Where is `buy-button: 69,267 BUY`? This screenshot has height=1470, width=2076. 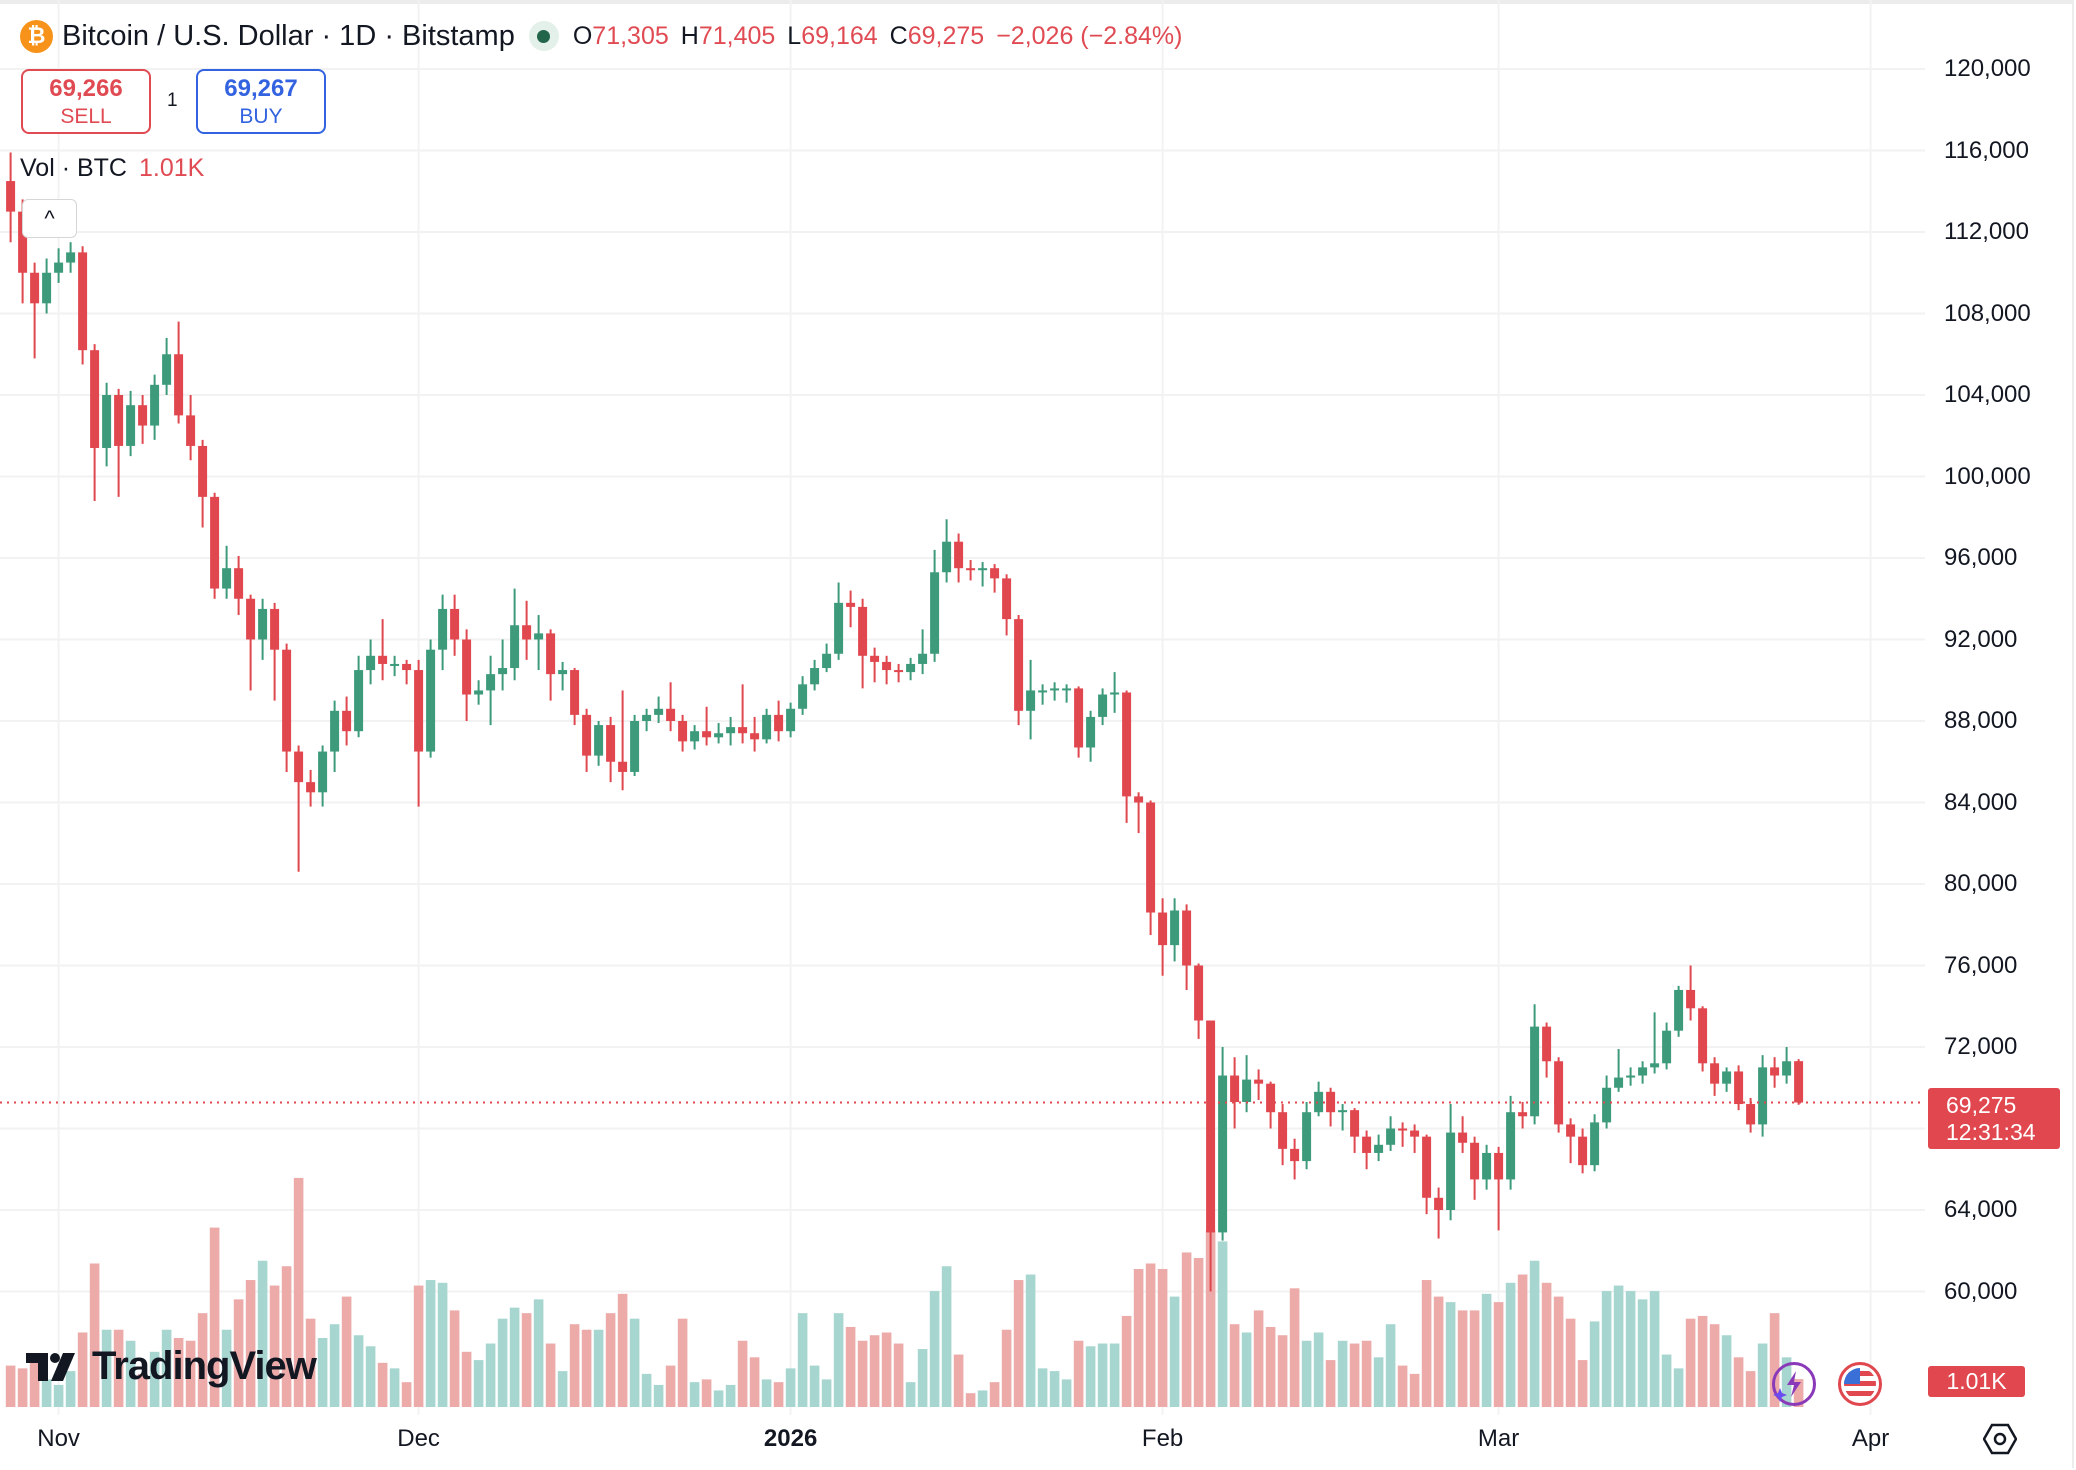
buy-button: 69,267 BUY is located at coordinates (261, 101).